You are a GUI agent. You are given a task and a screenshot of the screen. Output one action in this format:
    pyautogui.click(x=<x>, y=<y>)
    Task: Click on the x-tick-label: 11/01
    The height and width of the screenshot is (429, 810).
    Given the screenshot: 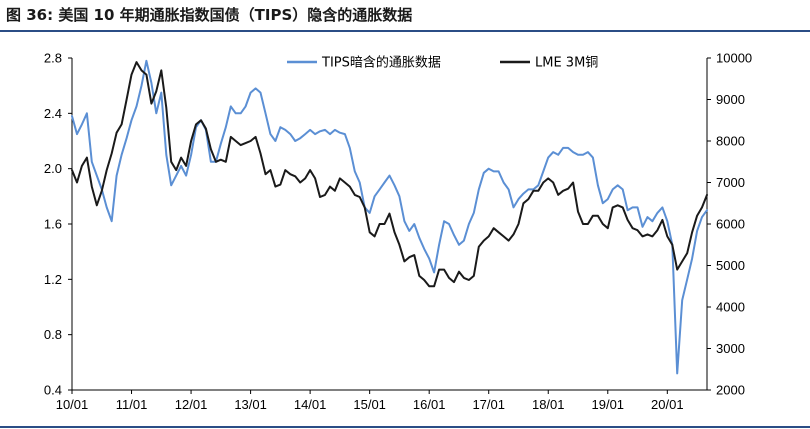 What is the action you would take?
    pyautogui.click(x=132, y=404)
    